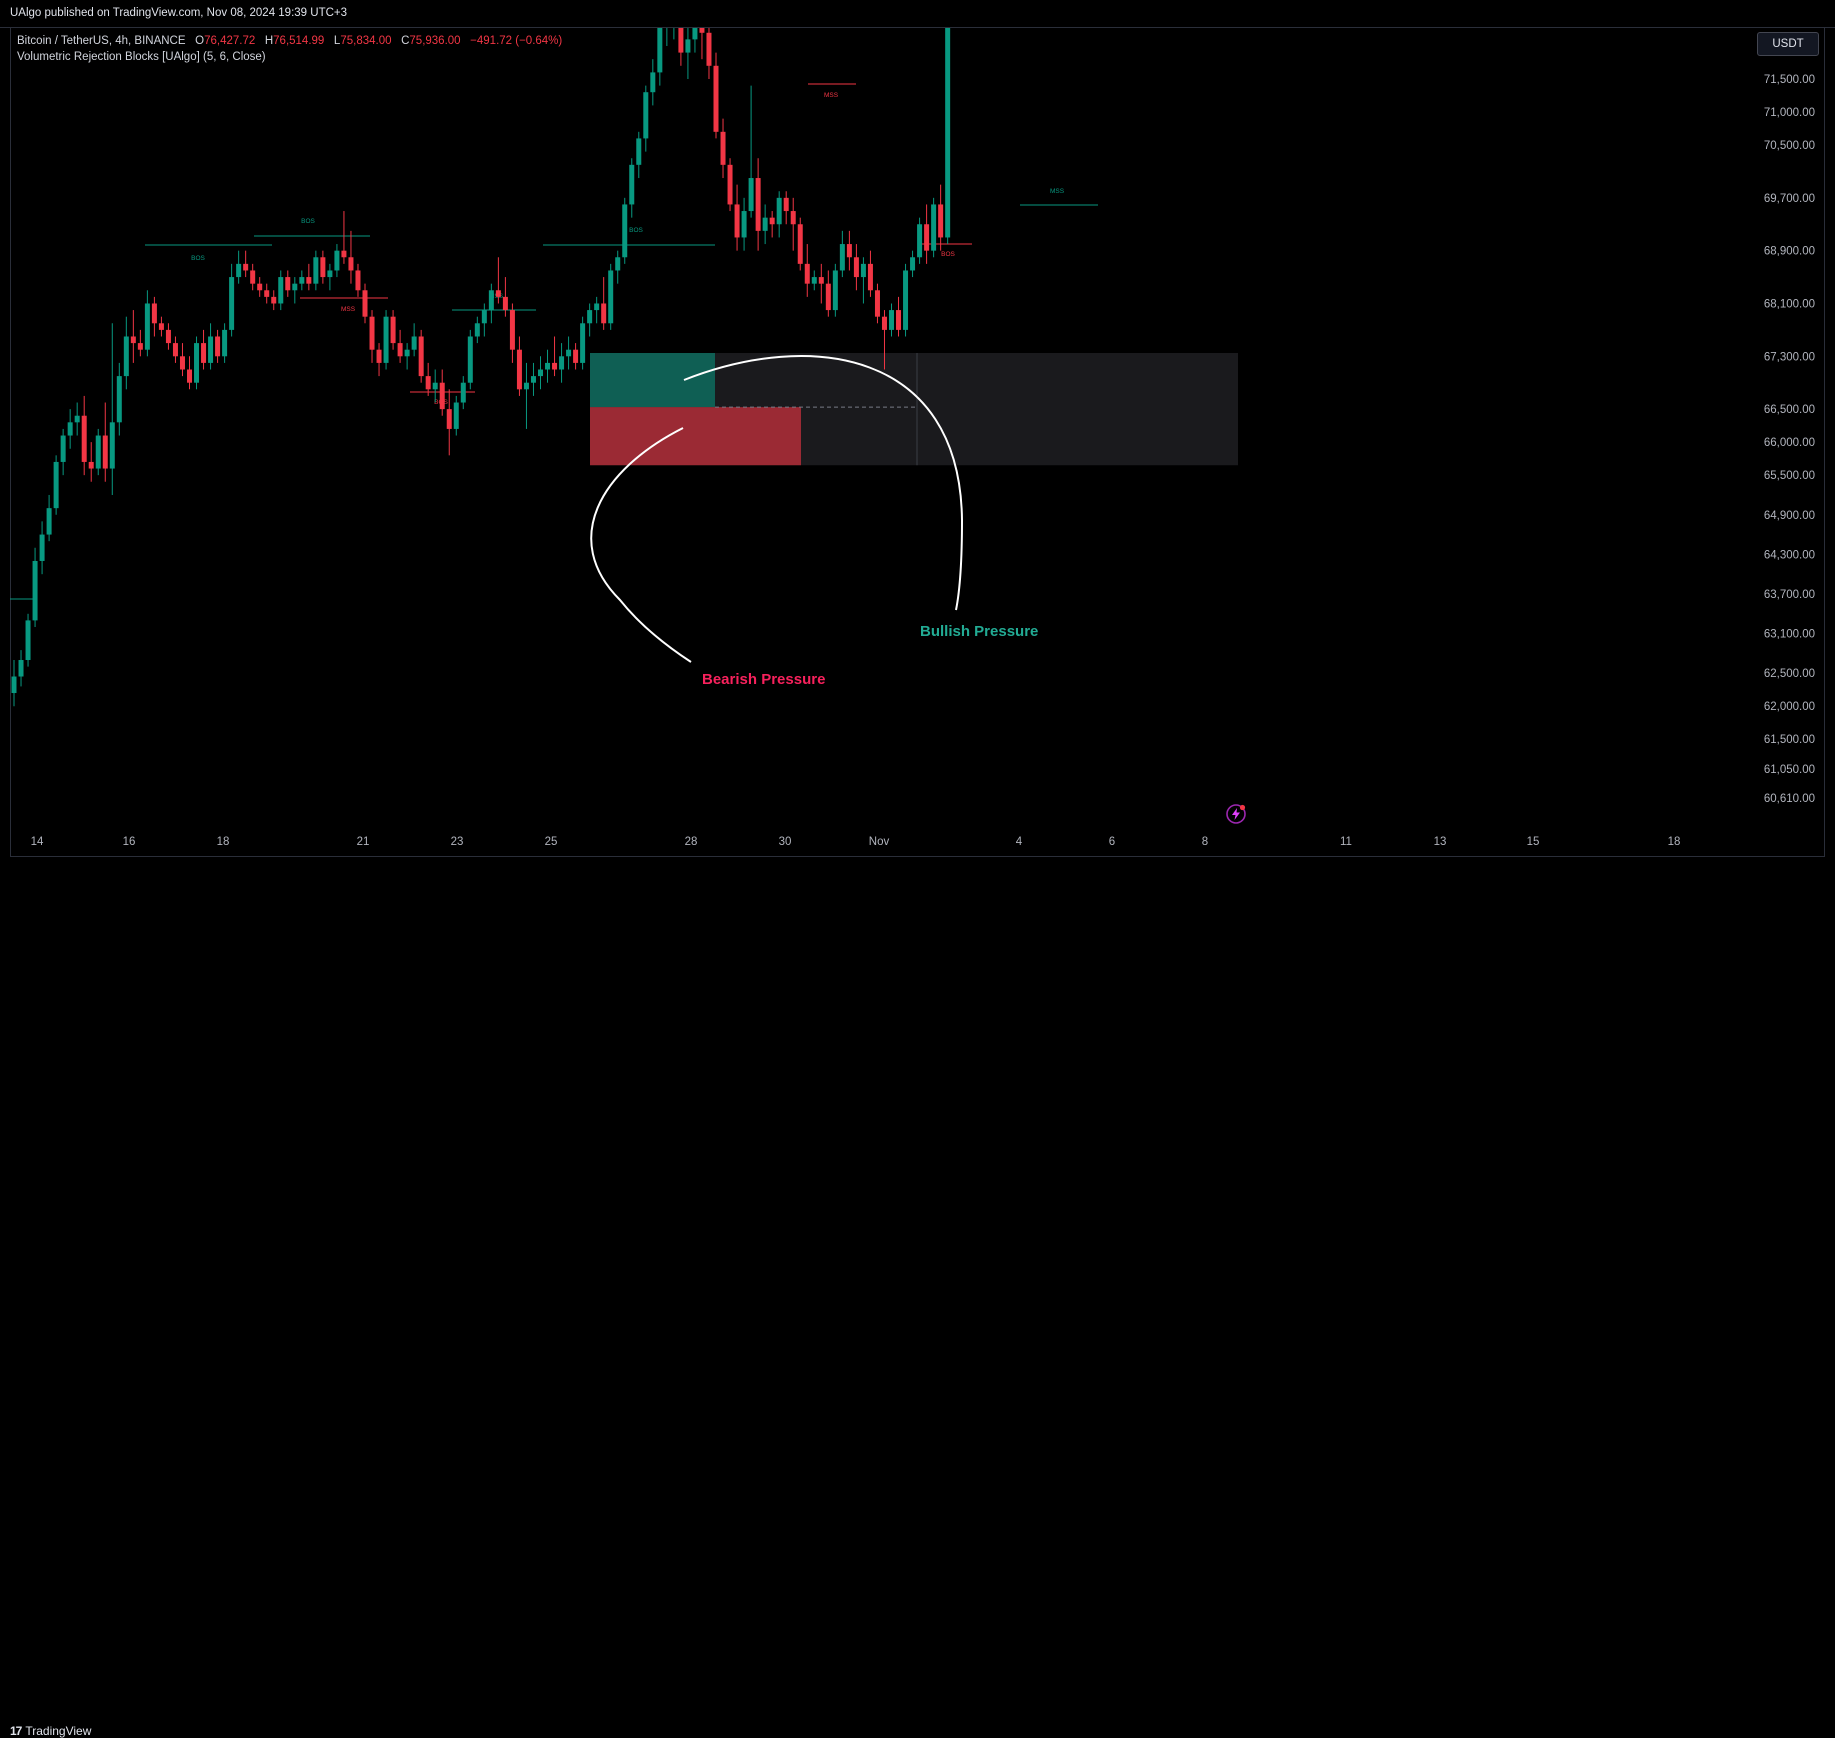  What do you see at coordinates (551, 842) in the screenshot?
I see `x-axis-tick-label: 25` at bounding box center [551, 842].